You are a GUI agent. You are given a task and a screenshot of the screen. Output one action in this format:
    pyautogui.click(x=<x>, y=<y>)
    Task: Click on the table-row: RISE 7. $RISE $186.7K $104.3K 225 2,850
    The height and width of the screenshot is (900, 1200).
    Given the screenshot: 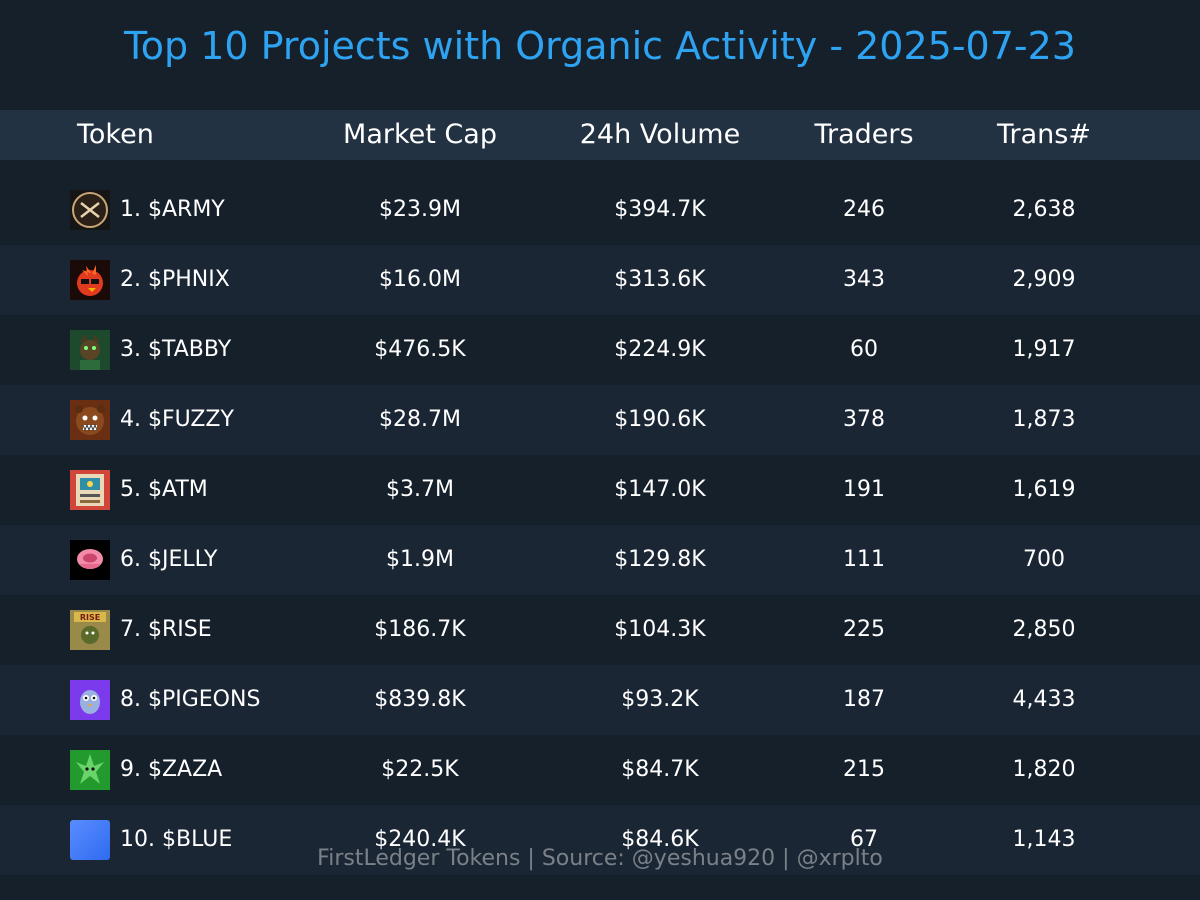 What is the action you would take?
    pyautogui.click(x=600, y=630)
    